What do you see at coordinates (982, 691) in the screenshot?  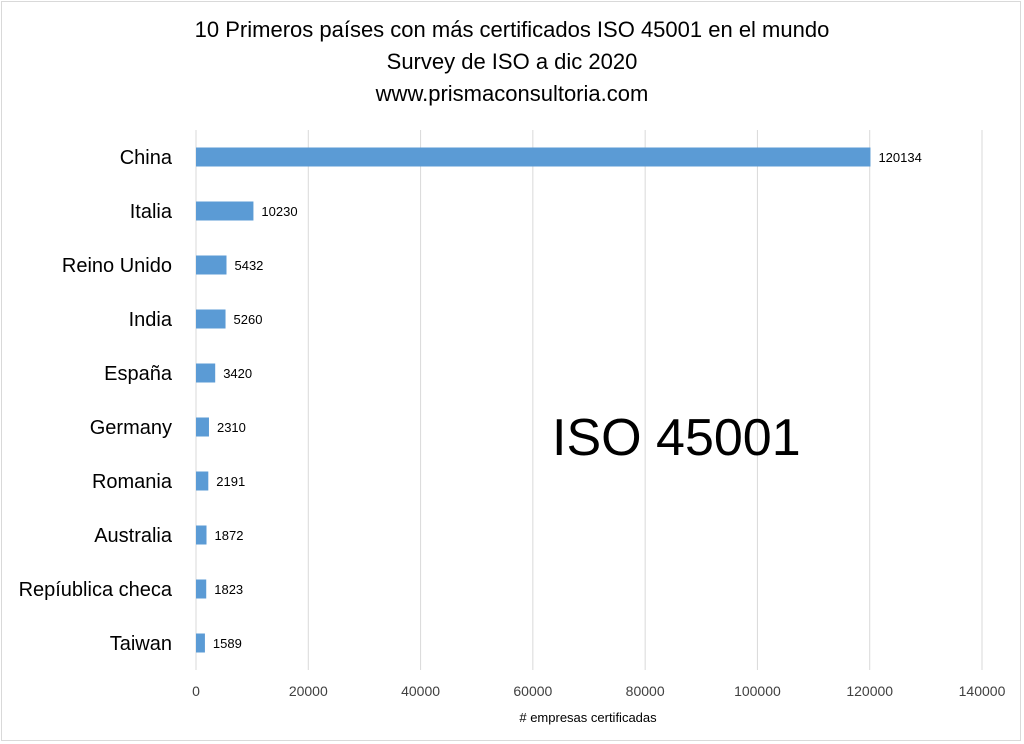 I see `x-tick-label: 140000` at bounding box center [982, 691].